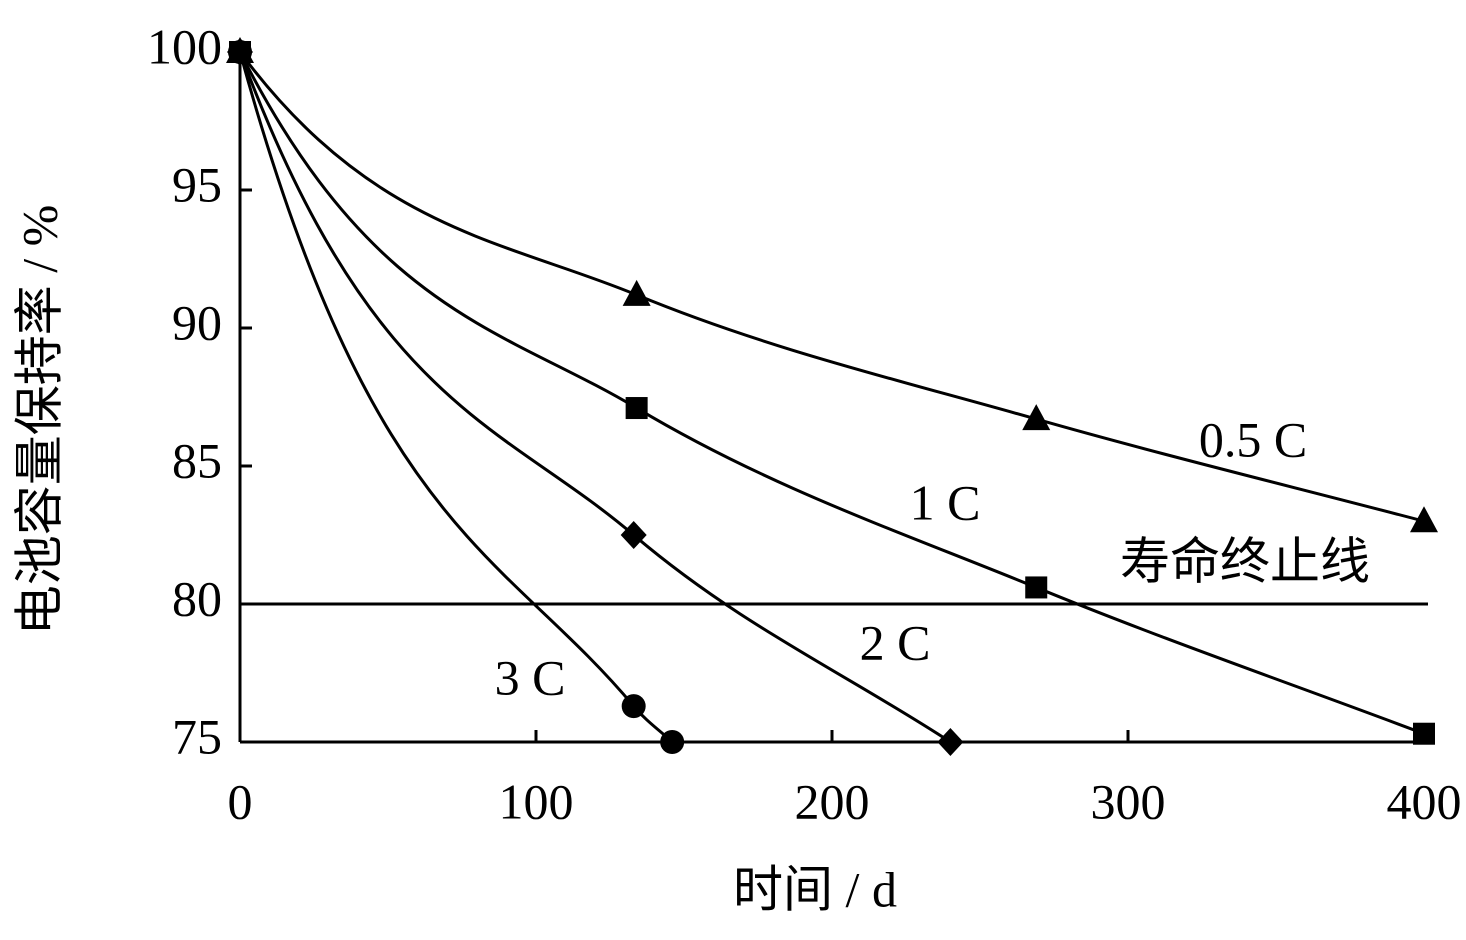 This screenshot has width=1466, height=940. Describe the element at coordinates (240, 801) in the screenshot. I see `x-tick-label: 0` at that location.